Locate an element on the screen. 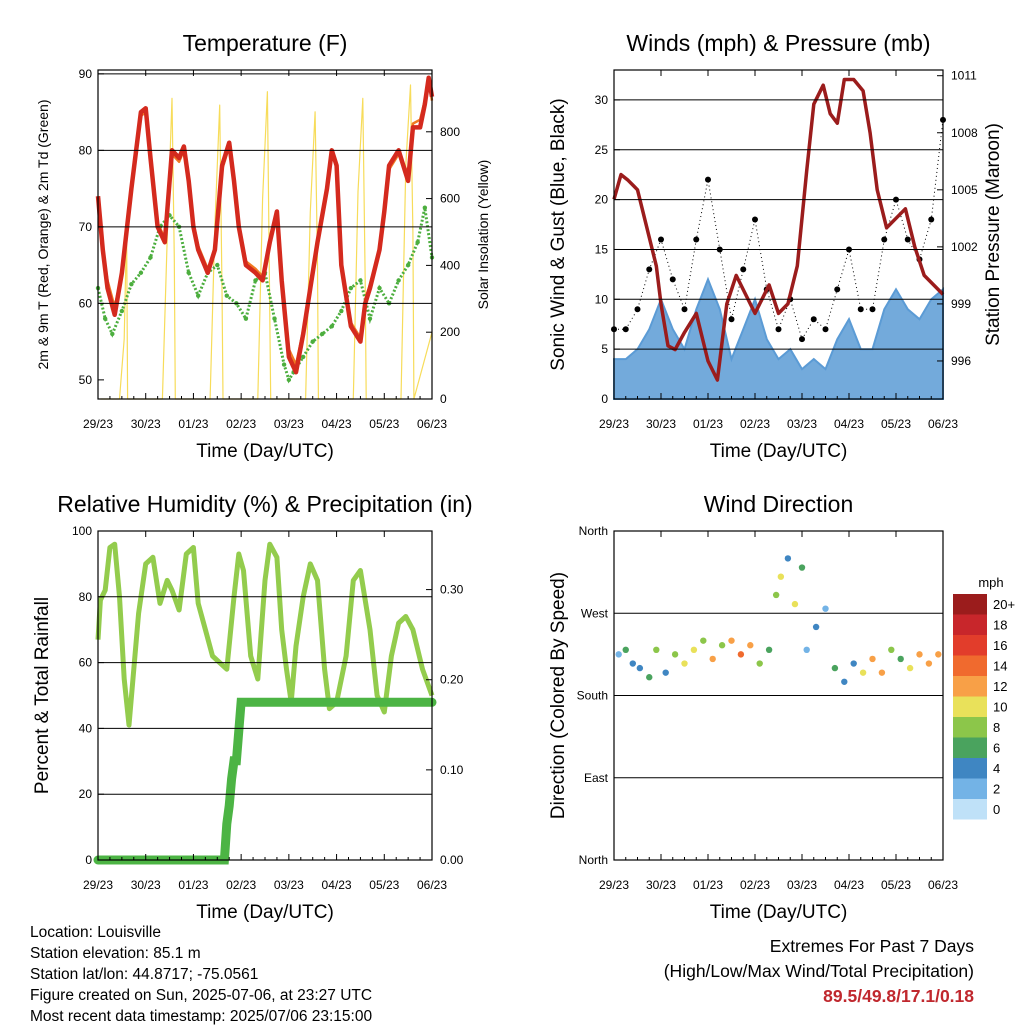  y-tick-label-right: 600 is located at coordinates (450, 199).